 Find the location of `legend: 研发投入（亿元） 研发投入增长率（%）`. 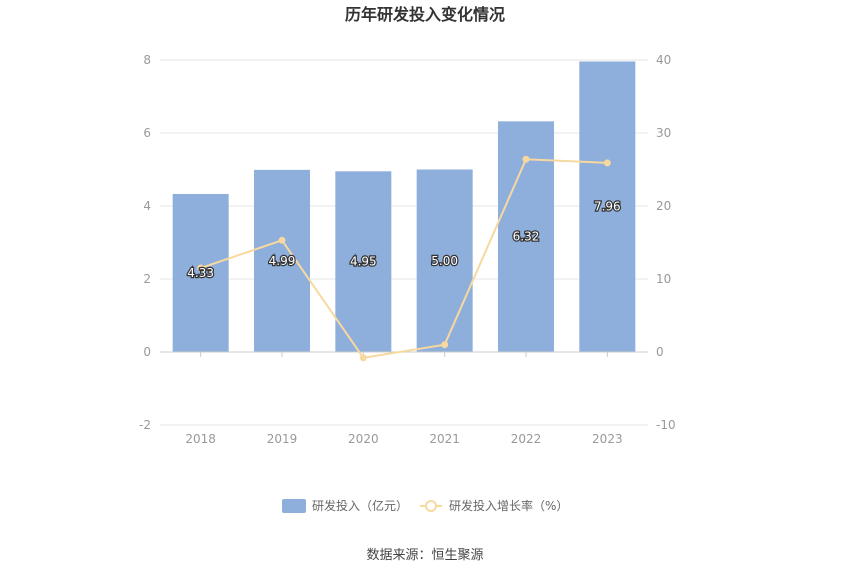

legend: 研发投入（亿元） 研发投入增长率（%） is located at coordinates (425, 505).